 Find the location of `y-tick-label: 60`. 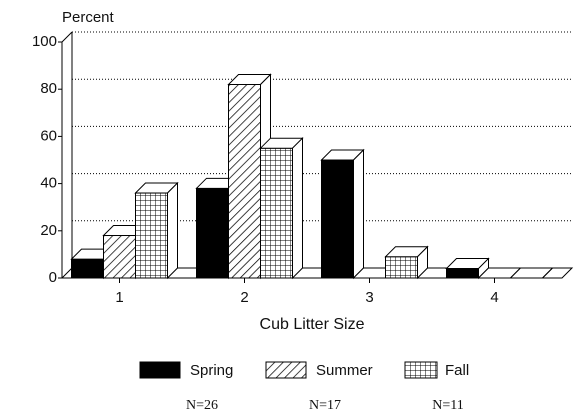

y-tick-label: 60 is located at coordinates (48, 135).